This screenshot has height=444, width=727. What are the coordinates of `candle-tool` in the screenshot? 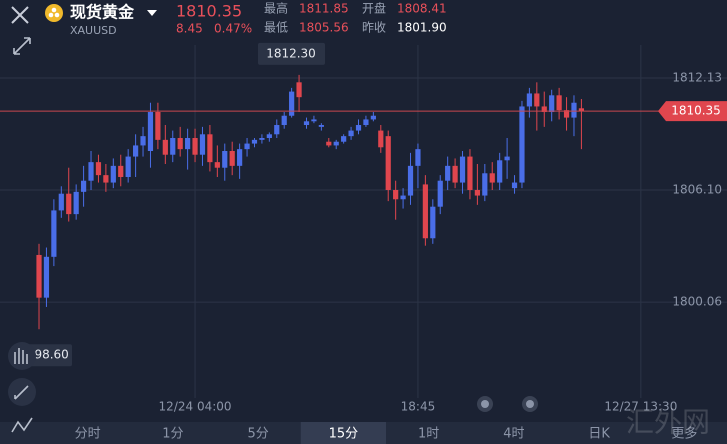 It's located at (22, 356).